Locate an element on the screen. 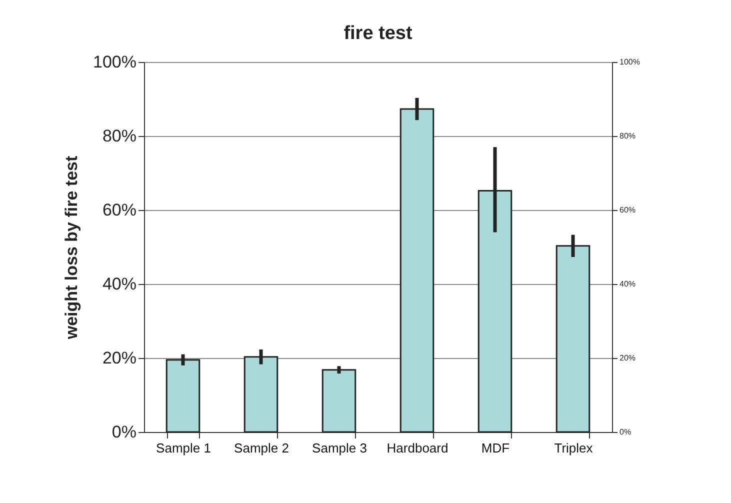 The width and height of the screenshot is (731, 503). chart-title: fire test is located at coordinates (378, 33).